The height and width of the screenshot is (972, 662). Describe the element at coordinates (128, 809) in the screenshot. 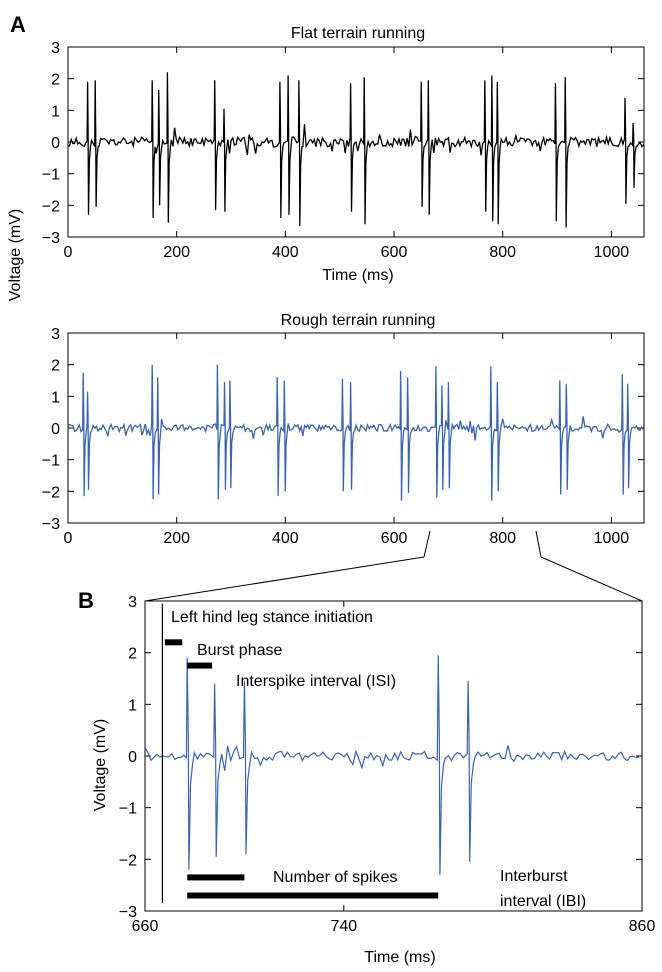

I see `chart3-ytick-label: −1` at that location.